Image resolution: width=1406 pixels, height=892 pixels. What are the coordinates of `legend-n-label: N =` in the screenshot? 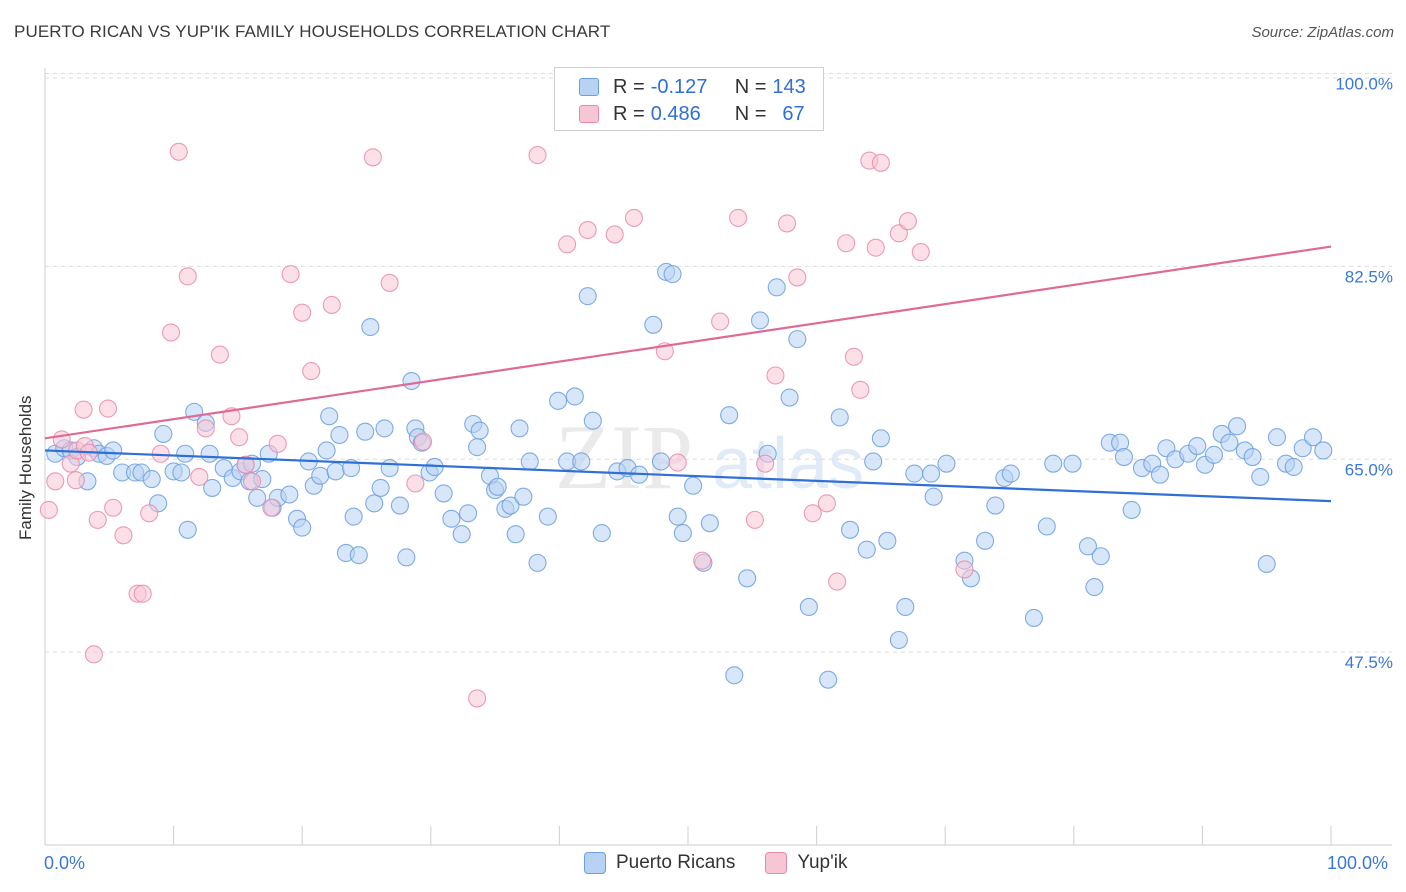 It's located at (750, 113).